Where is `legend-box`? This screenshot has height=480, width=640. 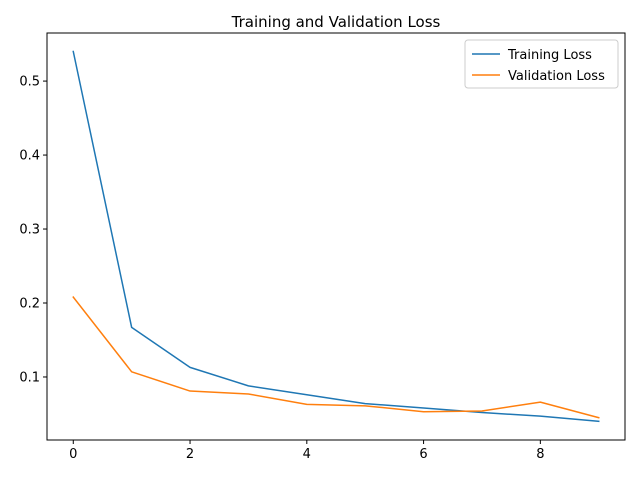
legend-box is located at coordinates (541, 64).